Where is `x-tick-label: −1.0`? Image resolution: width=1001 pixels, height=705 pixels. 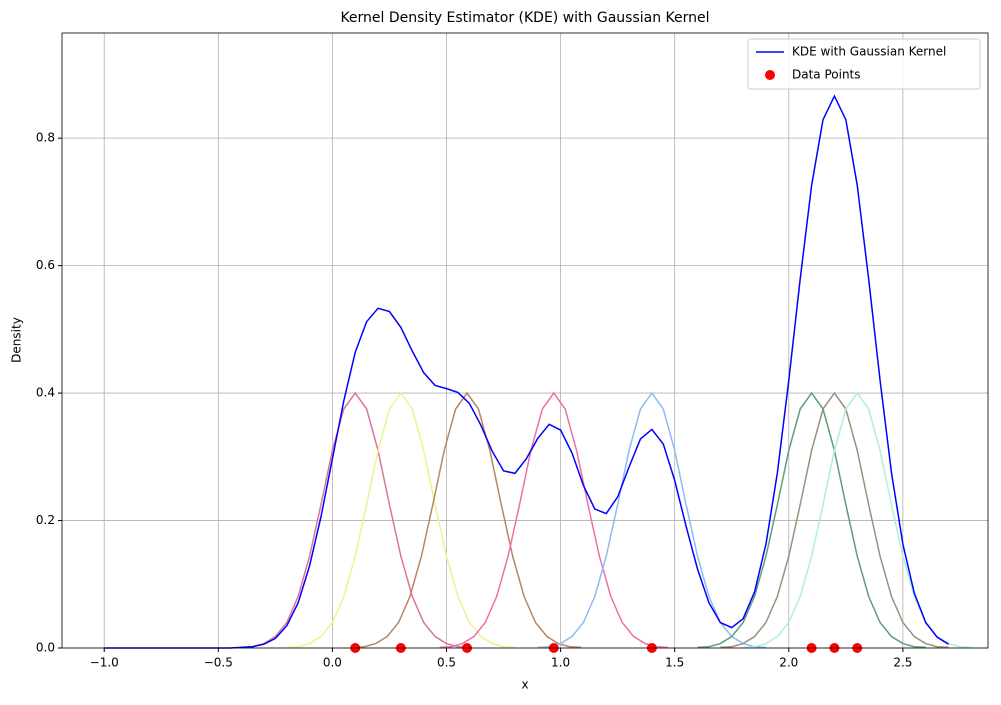 x-tick-label: −1.0 is located at coordinates (104, 663).